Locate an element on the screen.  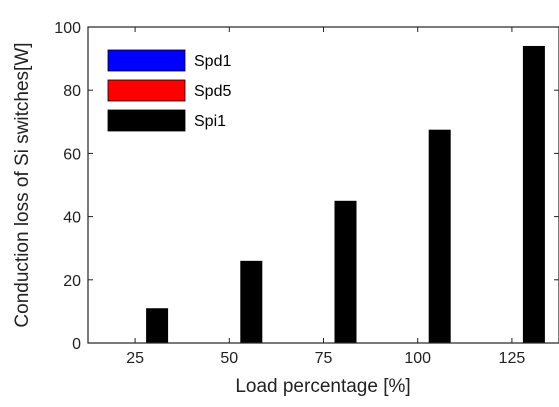
y-tick-label: 40 is located at coordinates (72, 218).